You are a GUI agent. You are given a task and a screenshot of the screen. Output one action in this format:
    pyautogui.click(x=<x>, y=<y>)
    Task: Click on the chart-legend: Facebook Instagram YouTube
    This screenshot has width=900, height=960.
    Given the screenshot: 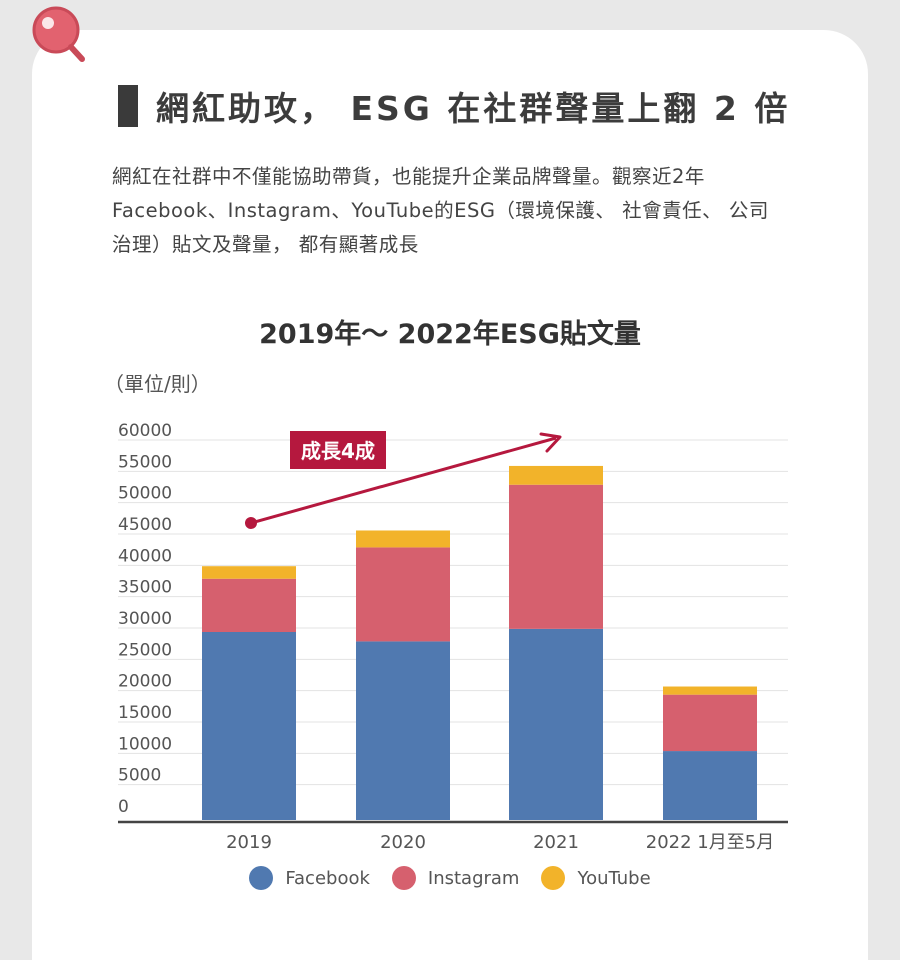 What is the action you would take?
    pyautogui.click(x=450, y=878)
    